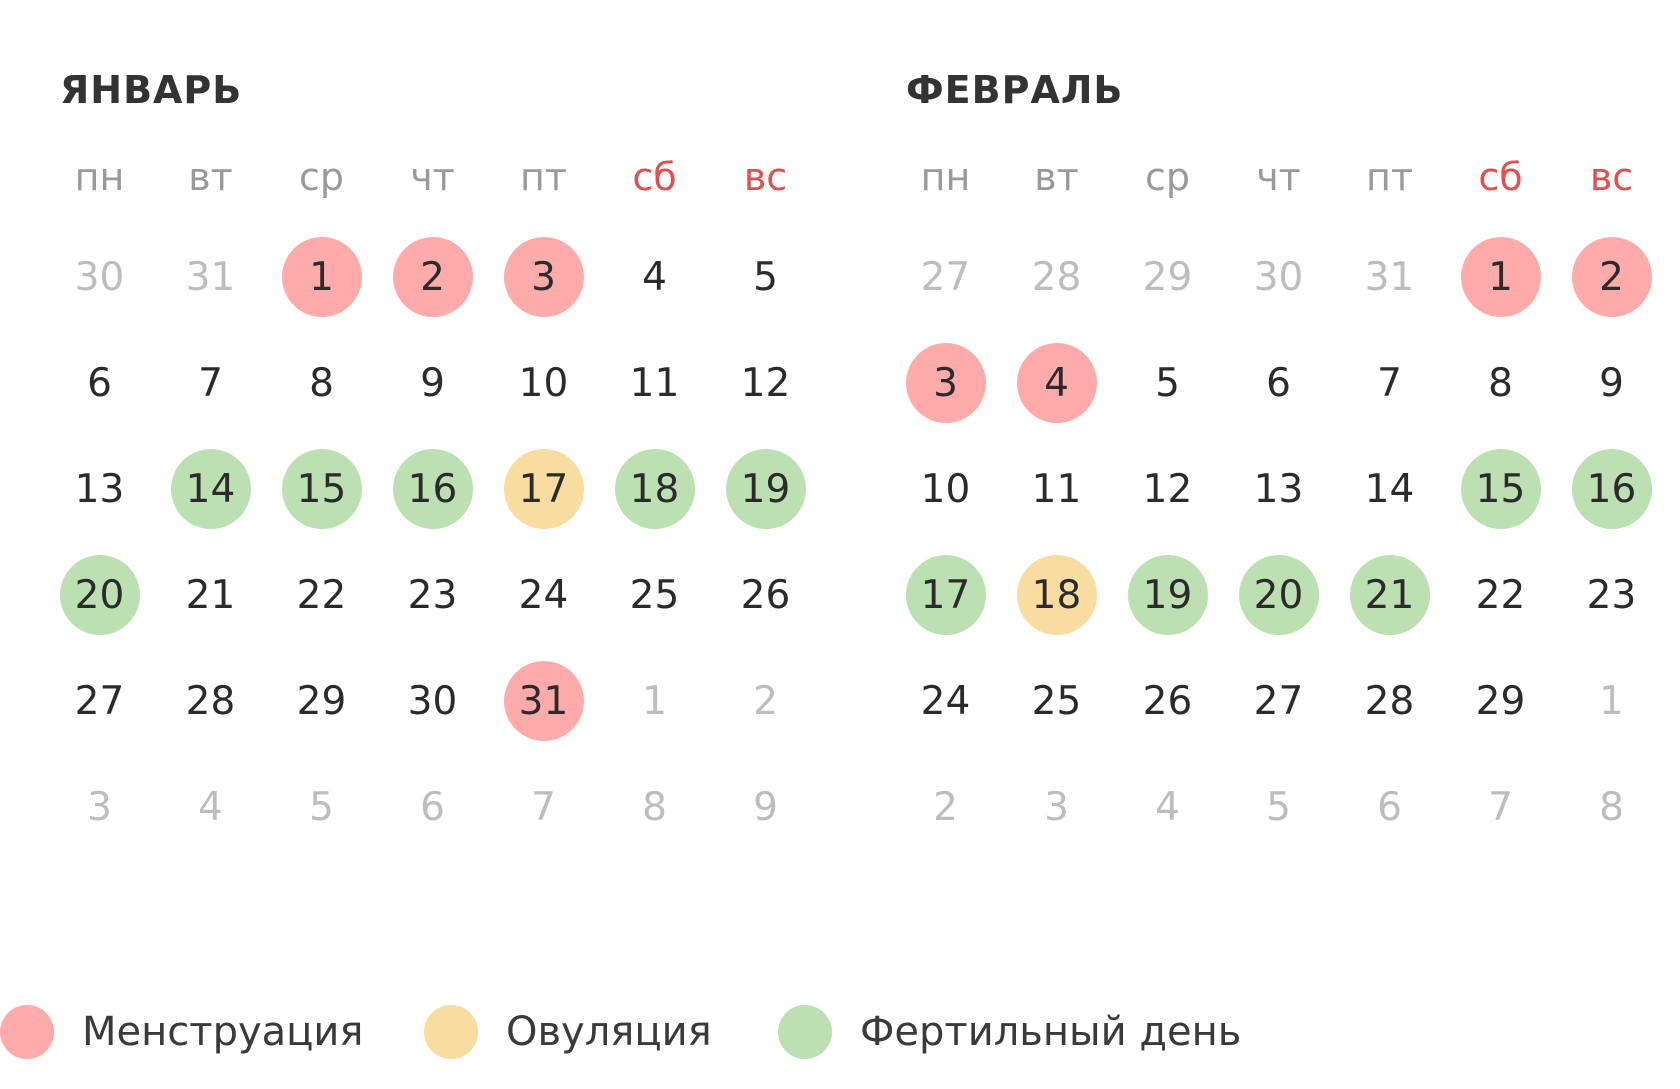  I want to click on day-cell-ovulation: 17, so click(543, 489).